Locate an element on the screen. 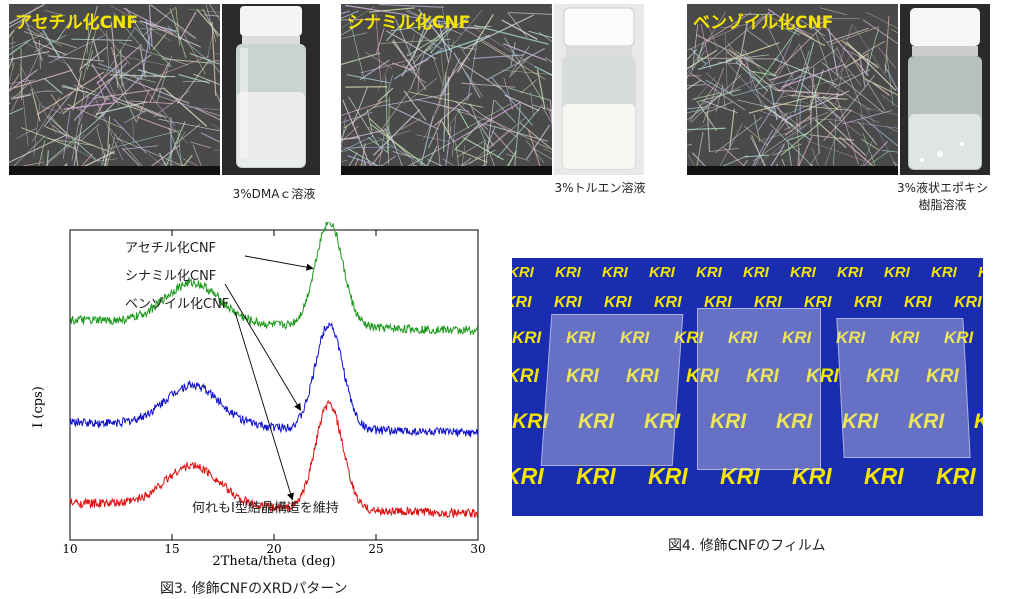 This screenshot has height=599, width=1010. series-label-0: アセチル化CNF is located at coordinates (170, 248).